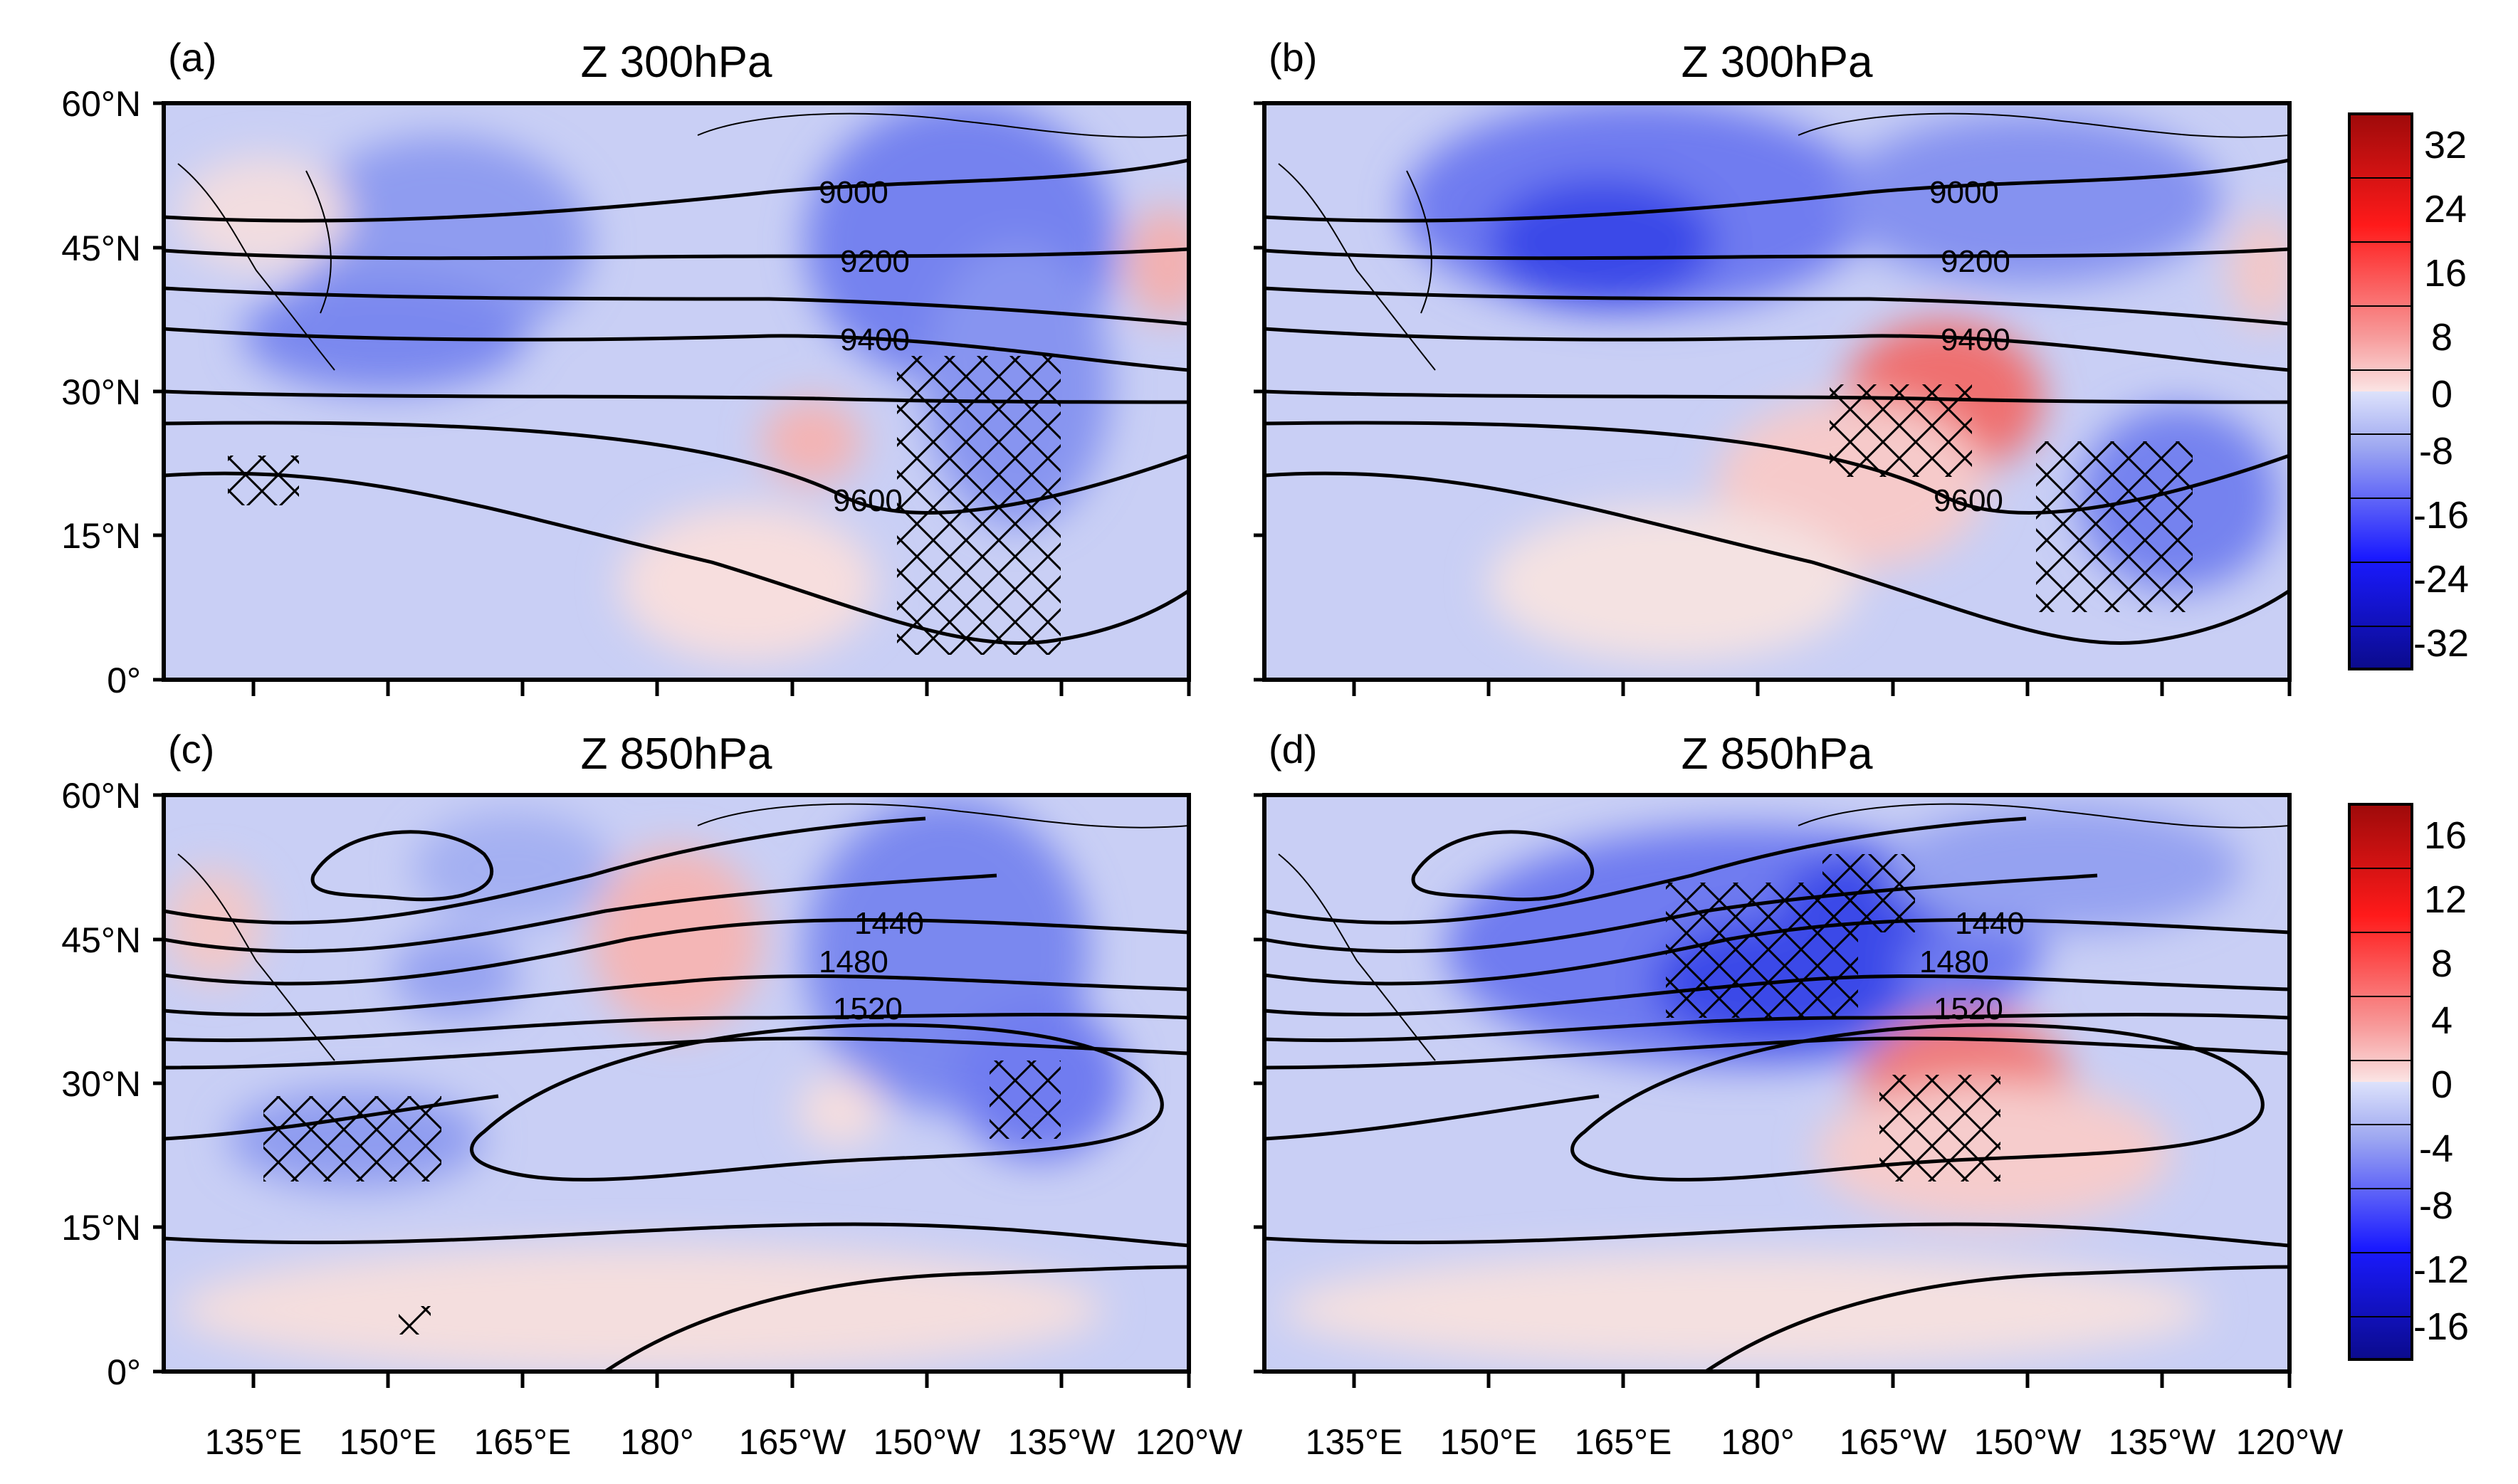 This screenshot has width=2518, height=1484. Describe the element at coordinates (1777, 754) in the screenshot. I see `panel-title-d: Z 850hPa` at that location.